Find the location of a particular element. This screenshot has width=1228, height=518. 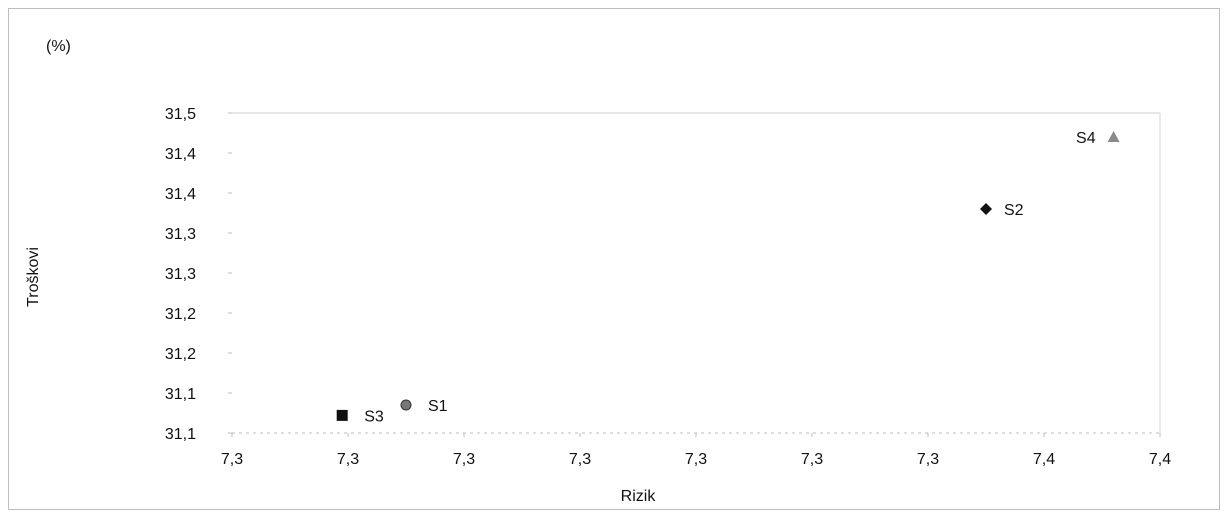

point-s3 is located at coordinates (342, 415).